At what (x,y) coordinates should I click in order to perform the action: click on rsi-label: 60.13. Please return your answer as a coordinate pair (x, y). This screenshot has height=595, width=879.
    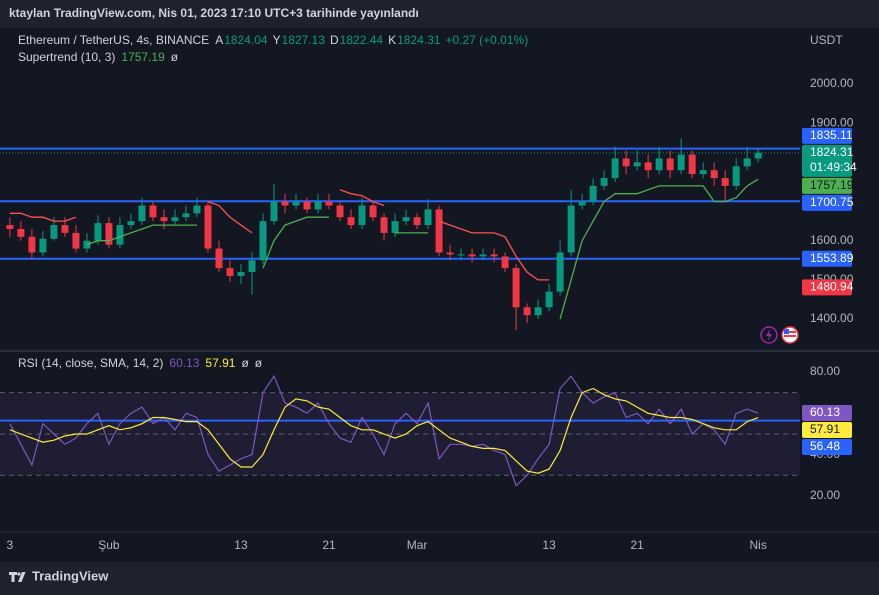
    Looking at the image, I should click on (827, 413).